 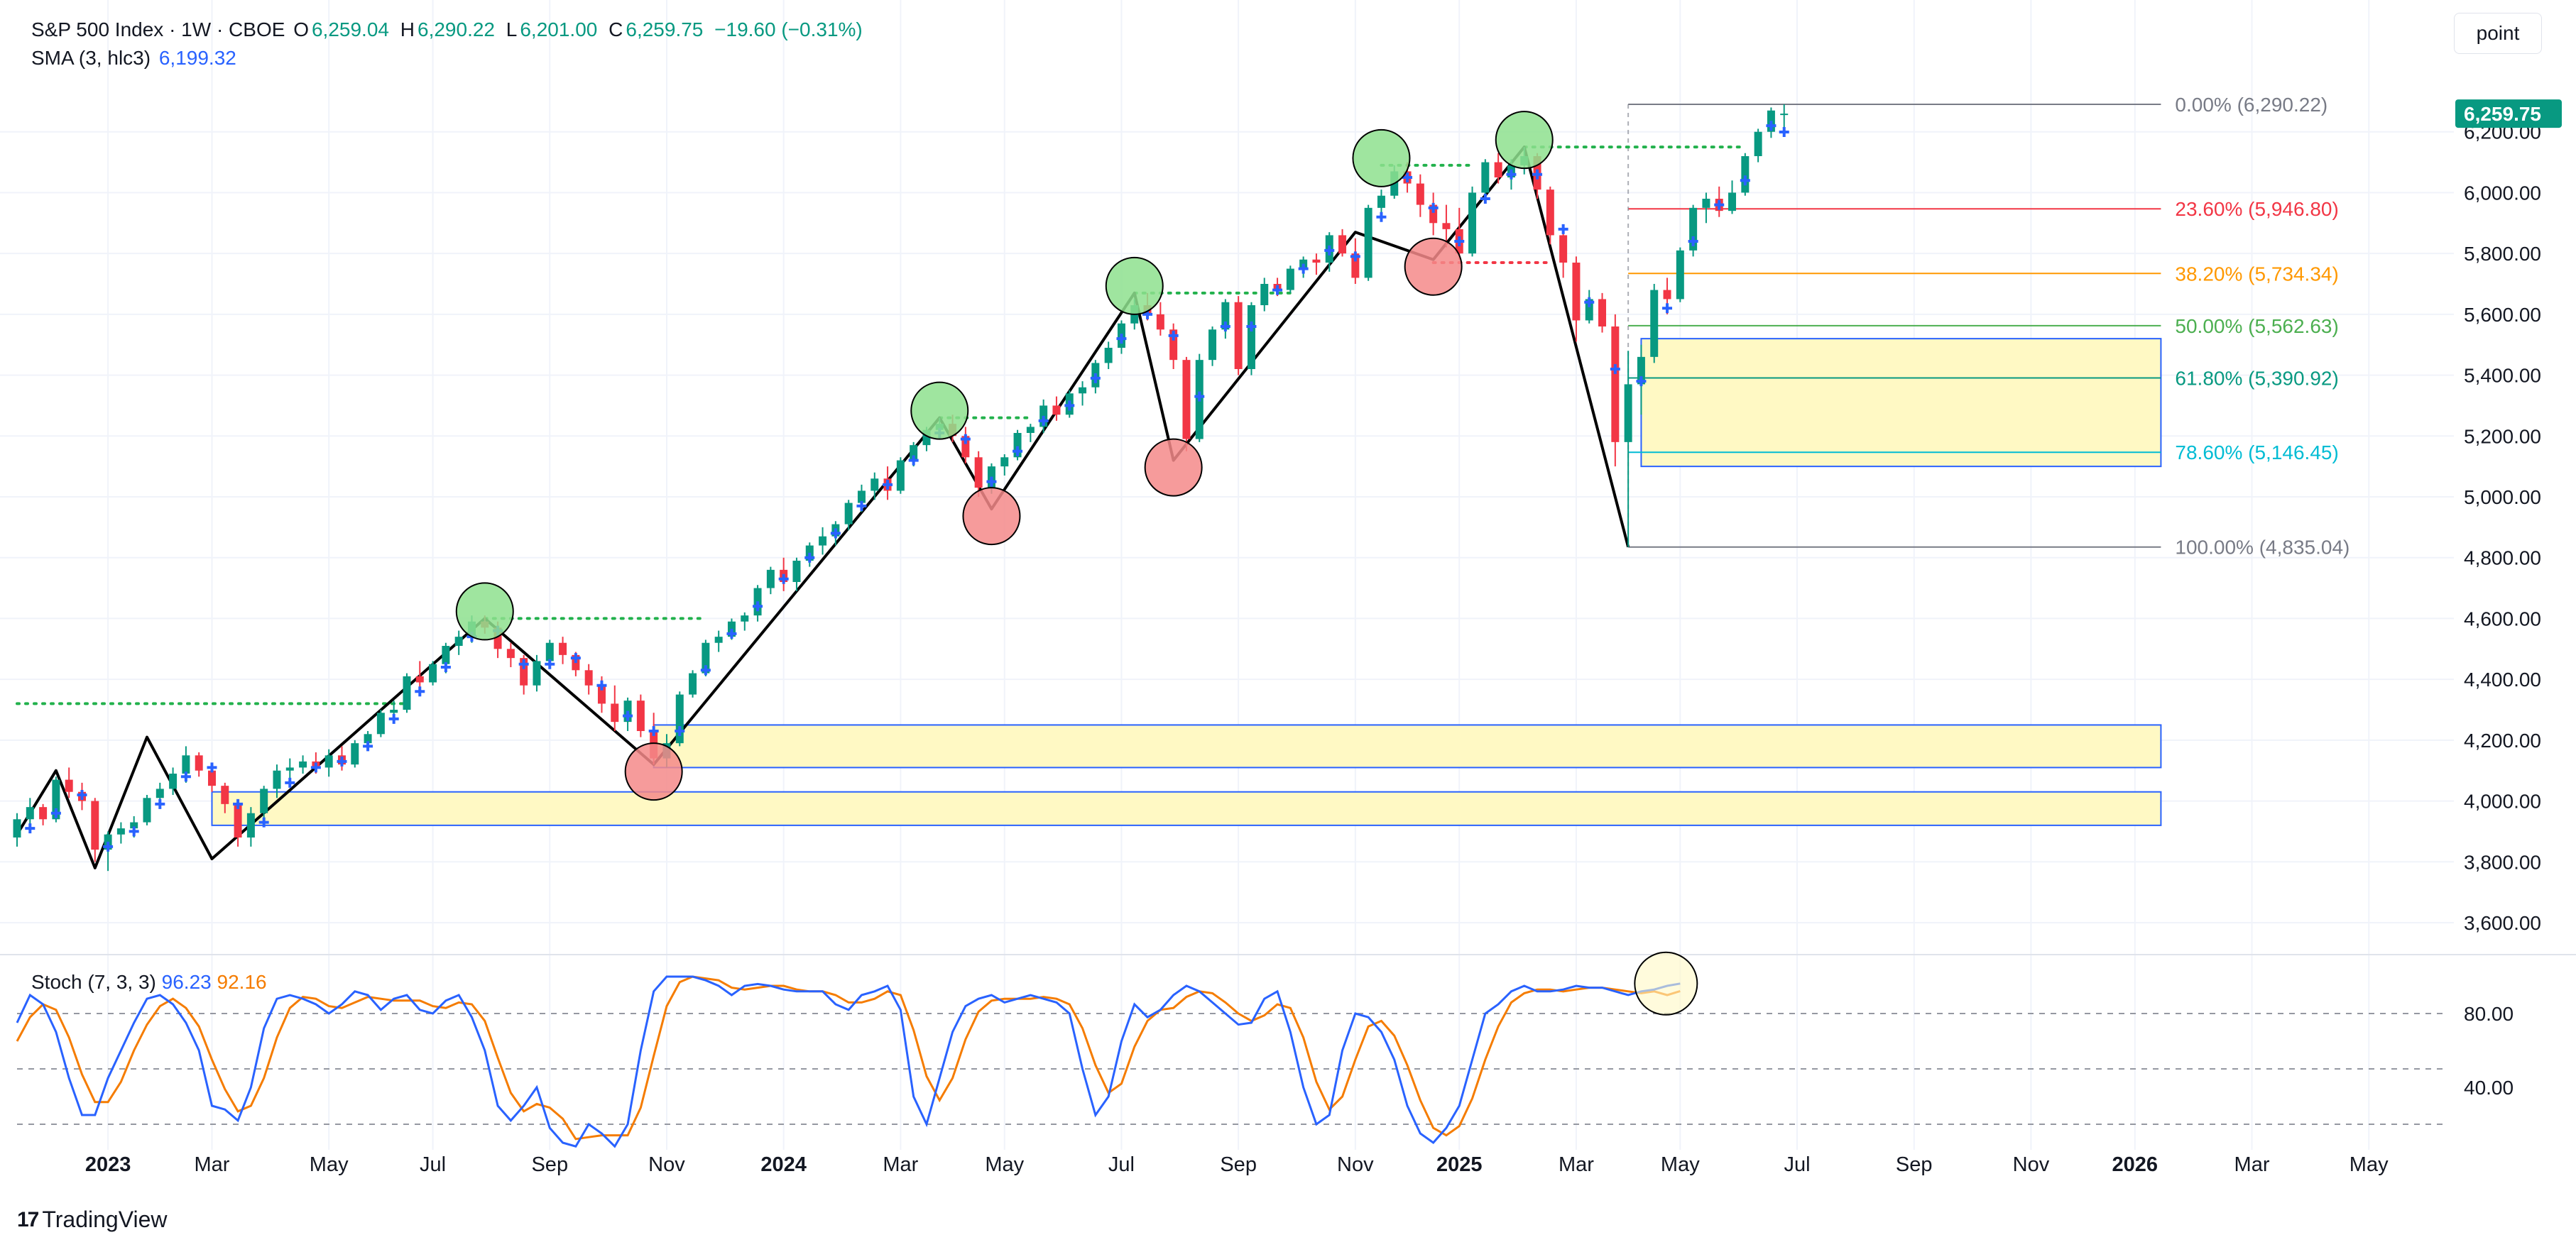 What do you see at coordinates (2502, 680) in the screenshot?
I see `y-tick-label: 4,400.00` at bounding box center [2502, 680].